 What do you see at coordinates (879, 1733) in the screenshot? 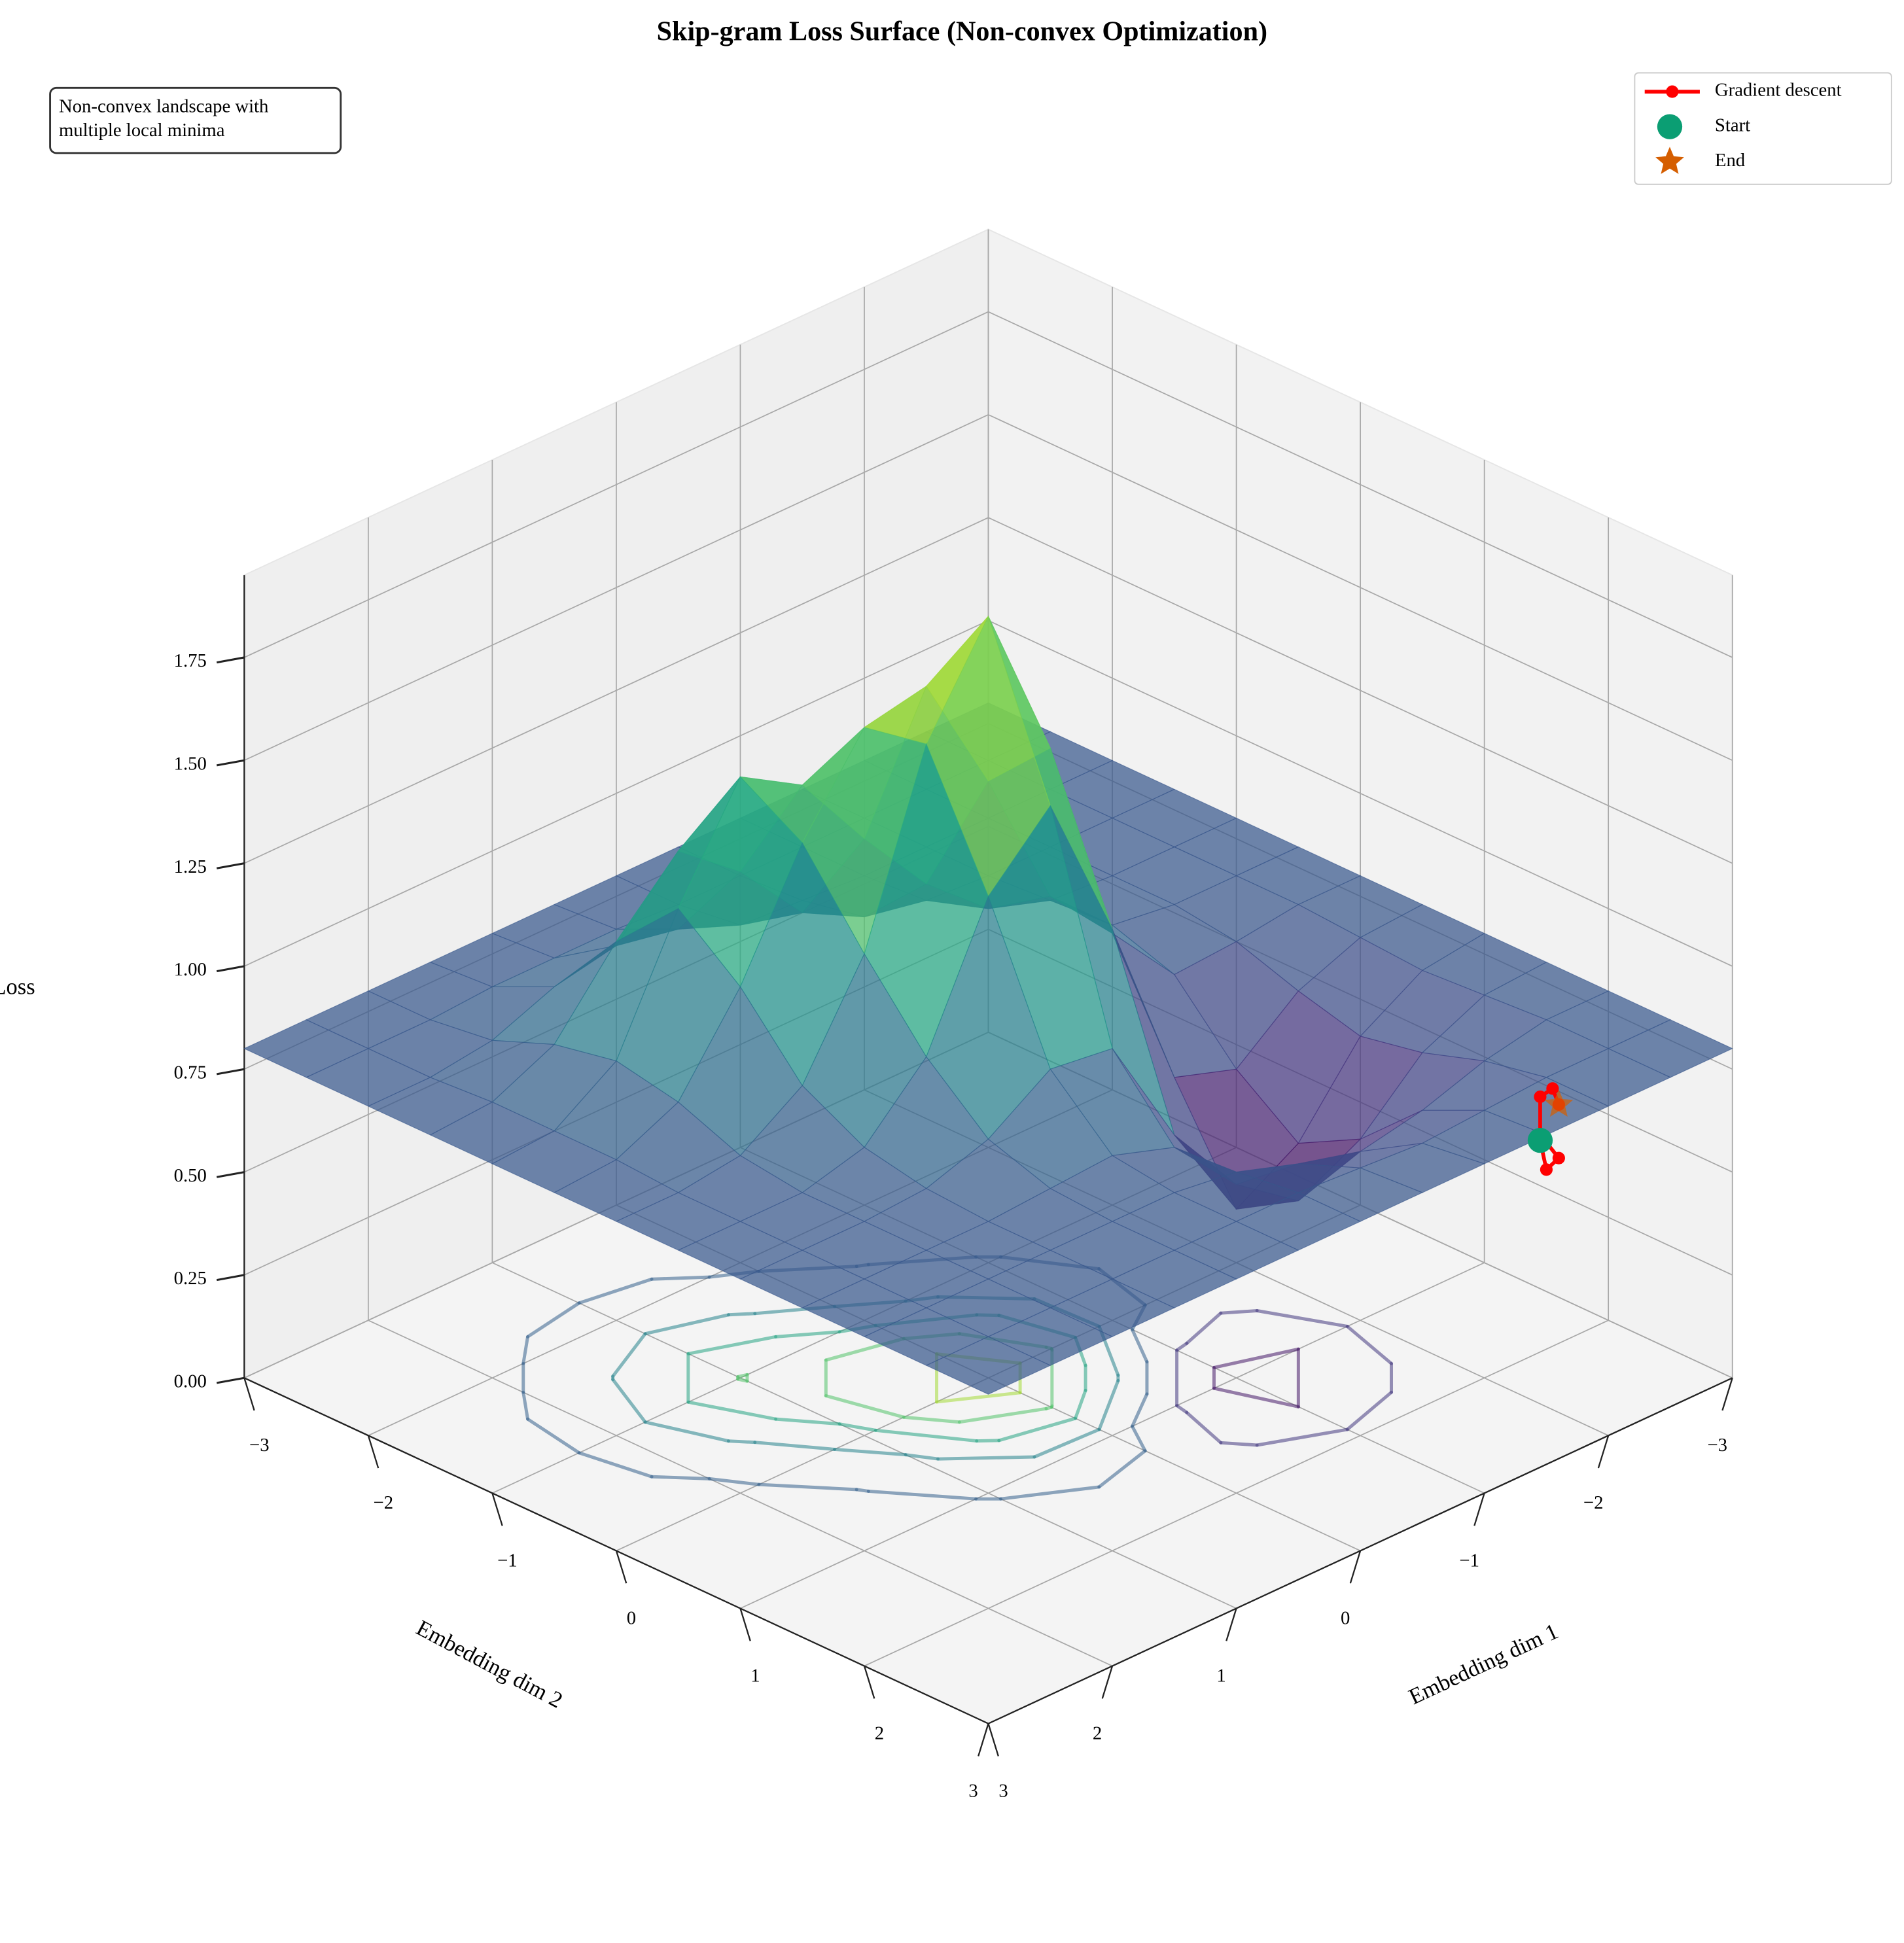
I see `y-tick-label: 2` at bounding box center [879, 1733].